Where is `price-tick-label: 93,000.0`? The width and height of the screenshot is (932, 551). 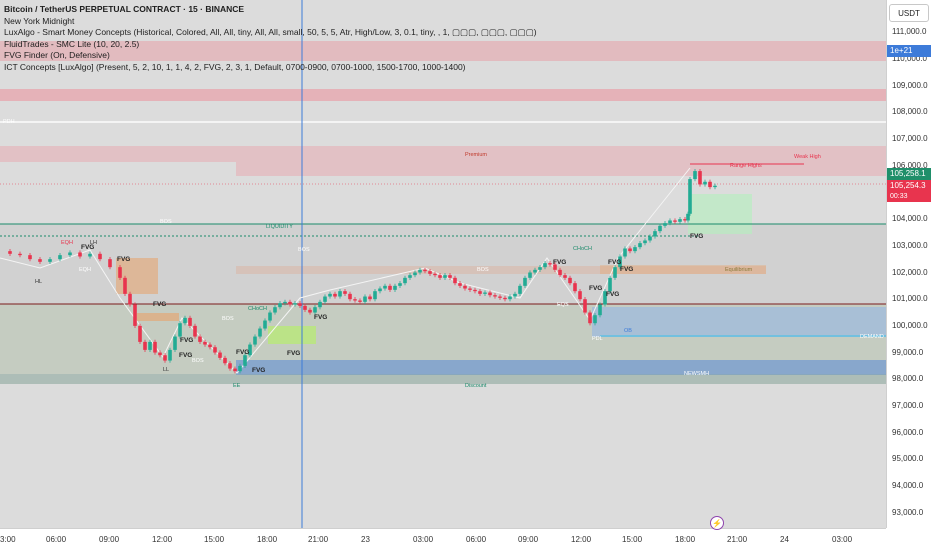 price-tick-label: 93,000.0 is located at coordinates (908, 512).